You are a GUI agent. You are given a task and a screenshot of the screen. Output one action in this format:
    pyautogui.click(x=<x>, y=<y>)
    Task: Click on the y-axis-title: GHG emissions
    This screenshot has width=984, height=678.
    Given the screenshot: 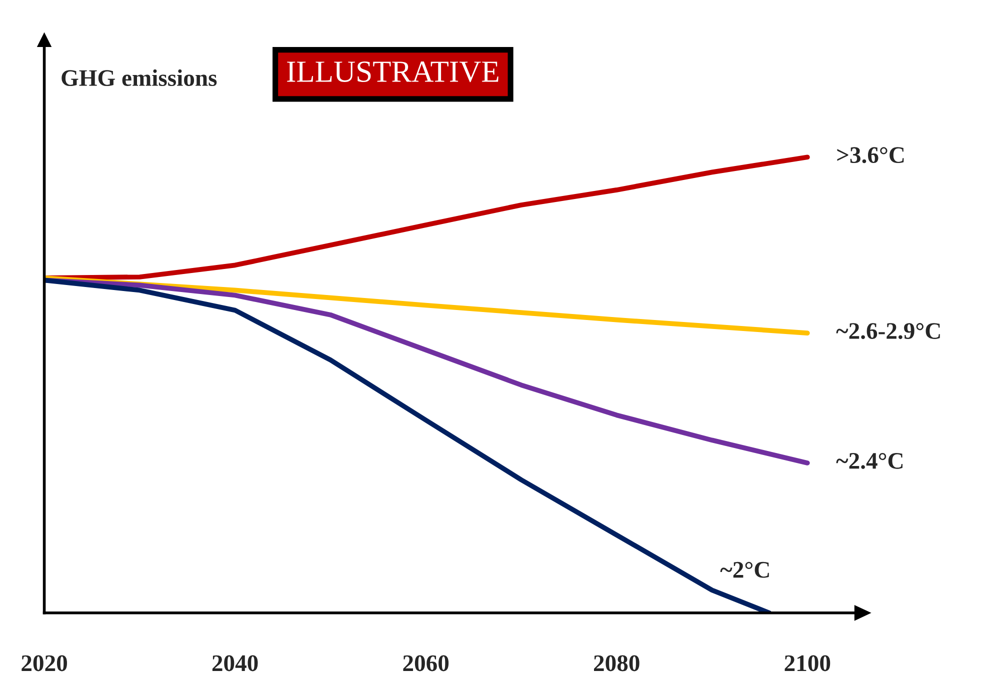 What is the action you would take?
    pyautogui.click(x=139, y=77)
    